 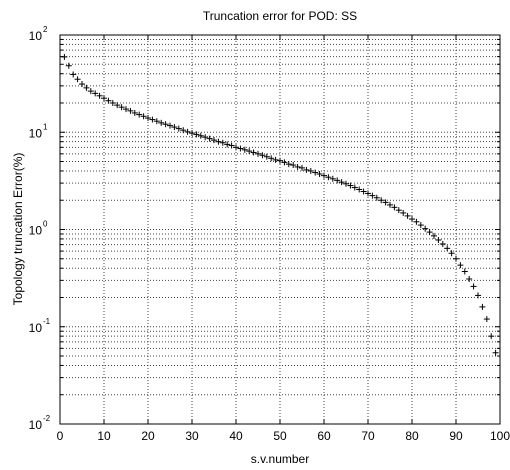 What do you see at coordinates (412, 436) in the screenshot?
I see `x-tick-label: 80` at bounding box center [412, 436].